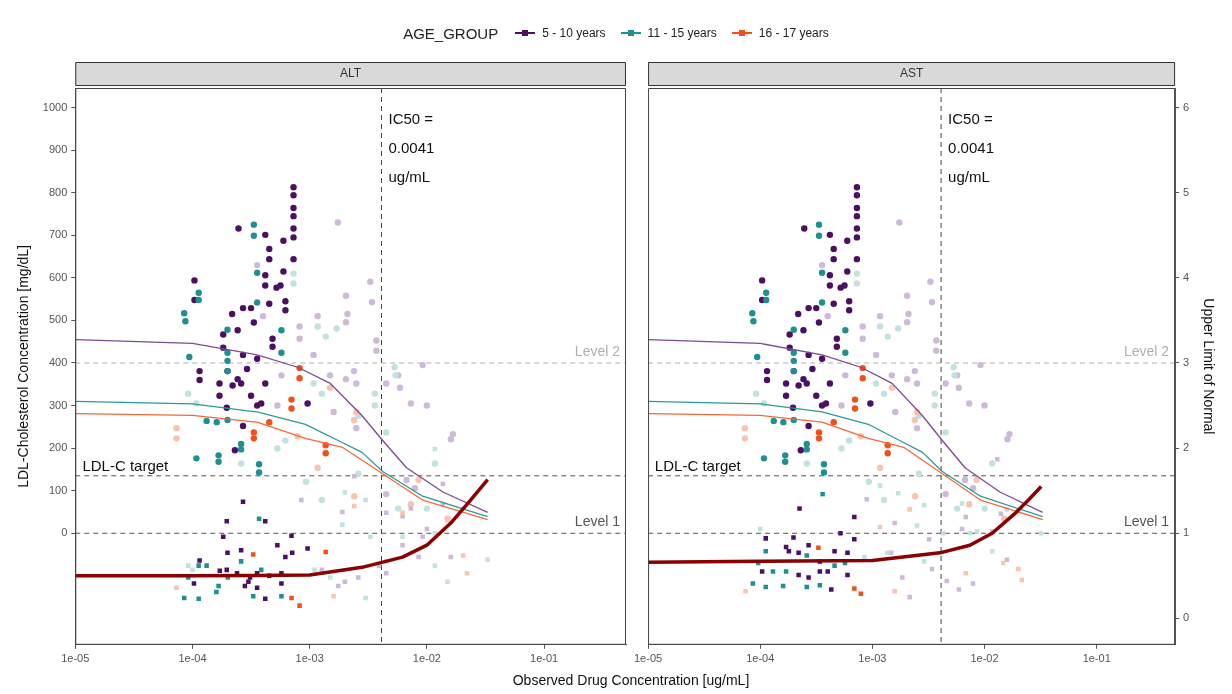  Describe the element at coordinates (1186, 532) in the screenshot. I see `y2-tick-label: 1` at that location.